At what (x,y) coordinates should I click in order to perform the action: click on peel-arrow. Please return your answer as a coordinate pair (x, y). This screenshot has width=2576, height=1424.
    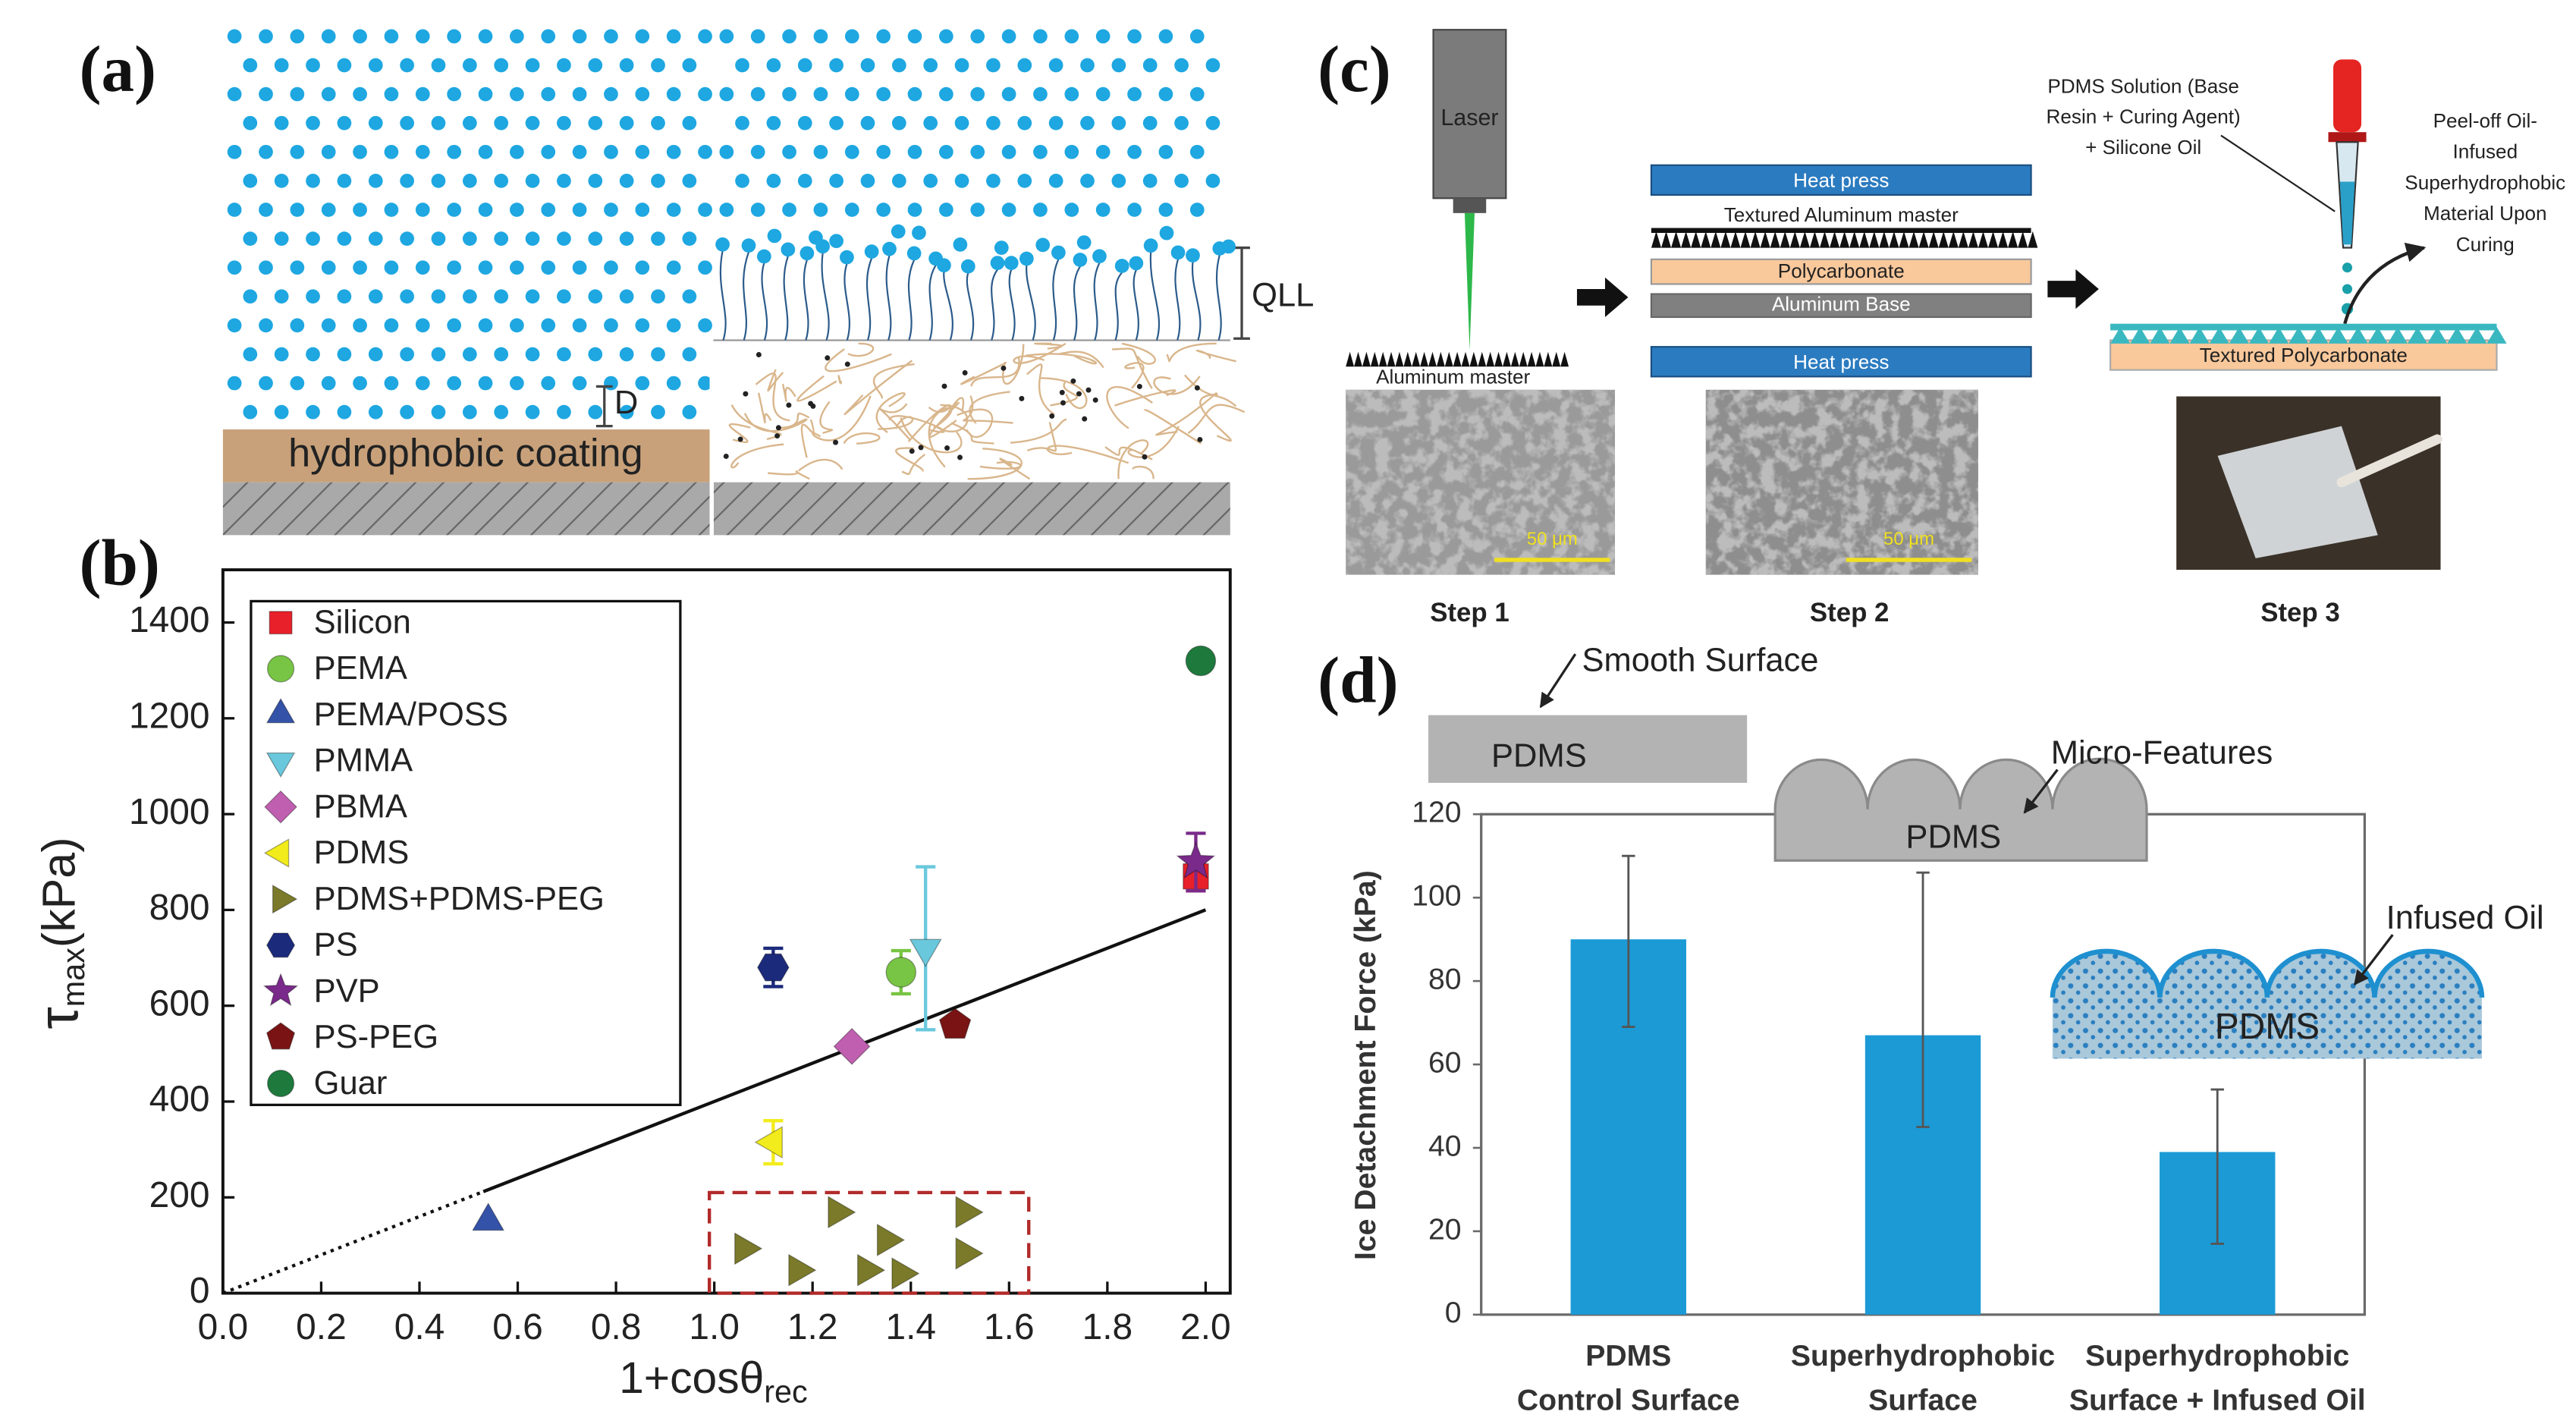
    Looking at the image, I should click on (2385, 283).